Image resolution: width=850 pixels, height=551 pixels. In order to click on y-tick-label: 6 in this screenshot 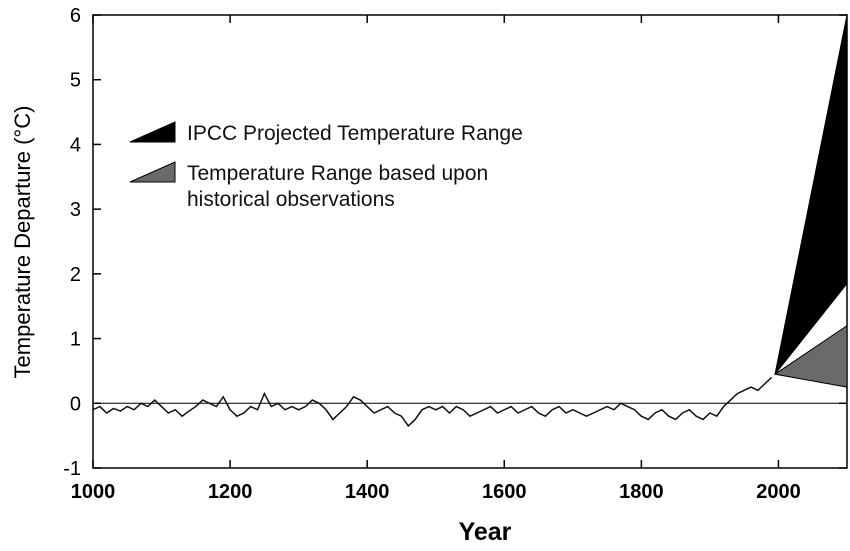, I will do `click(75, 16)`.